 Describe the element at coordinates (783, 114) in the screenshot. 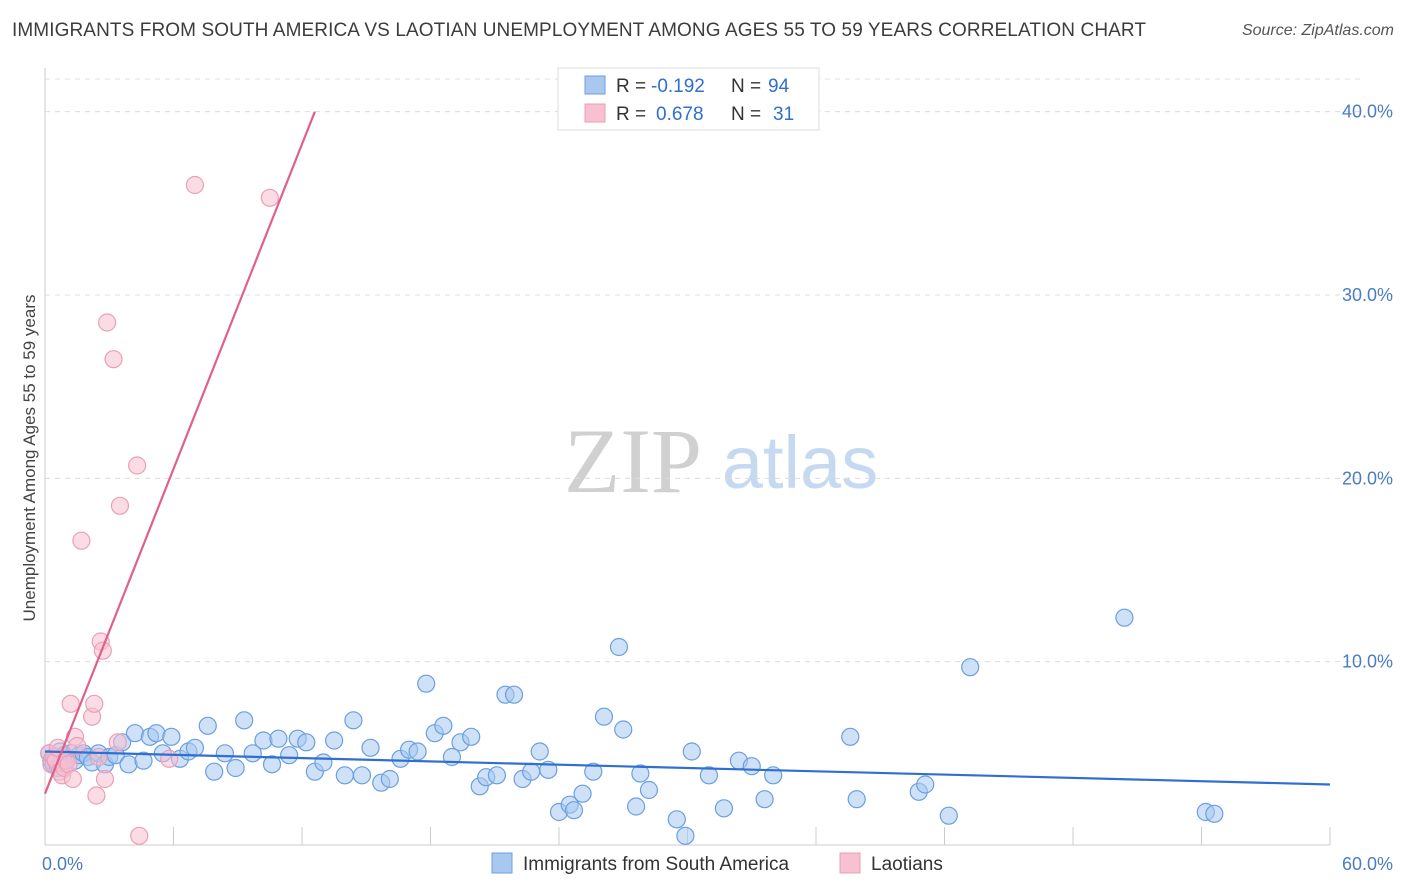

I see `legend-n-value-2: 31` at that location.